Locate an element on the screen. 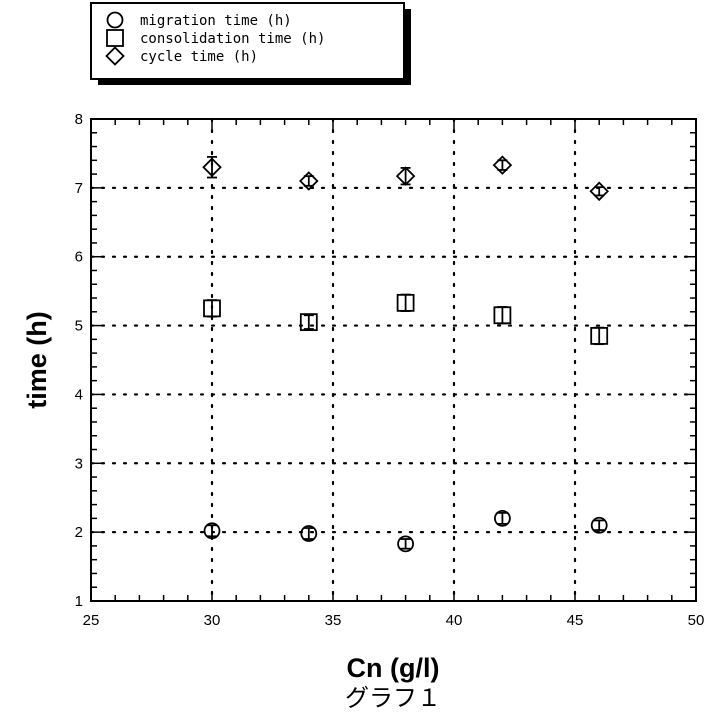 The width and height of the screenshot is (704, 718). chart-caption: グラフ１ is located at coordinates (393, 698).